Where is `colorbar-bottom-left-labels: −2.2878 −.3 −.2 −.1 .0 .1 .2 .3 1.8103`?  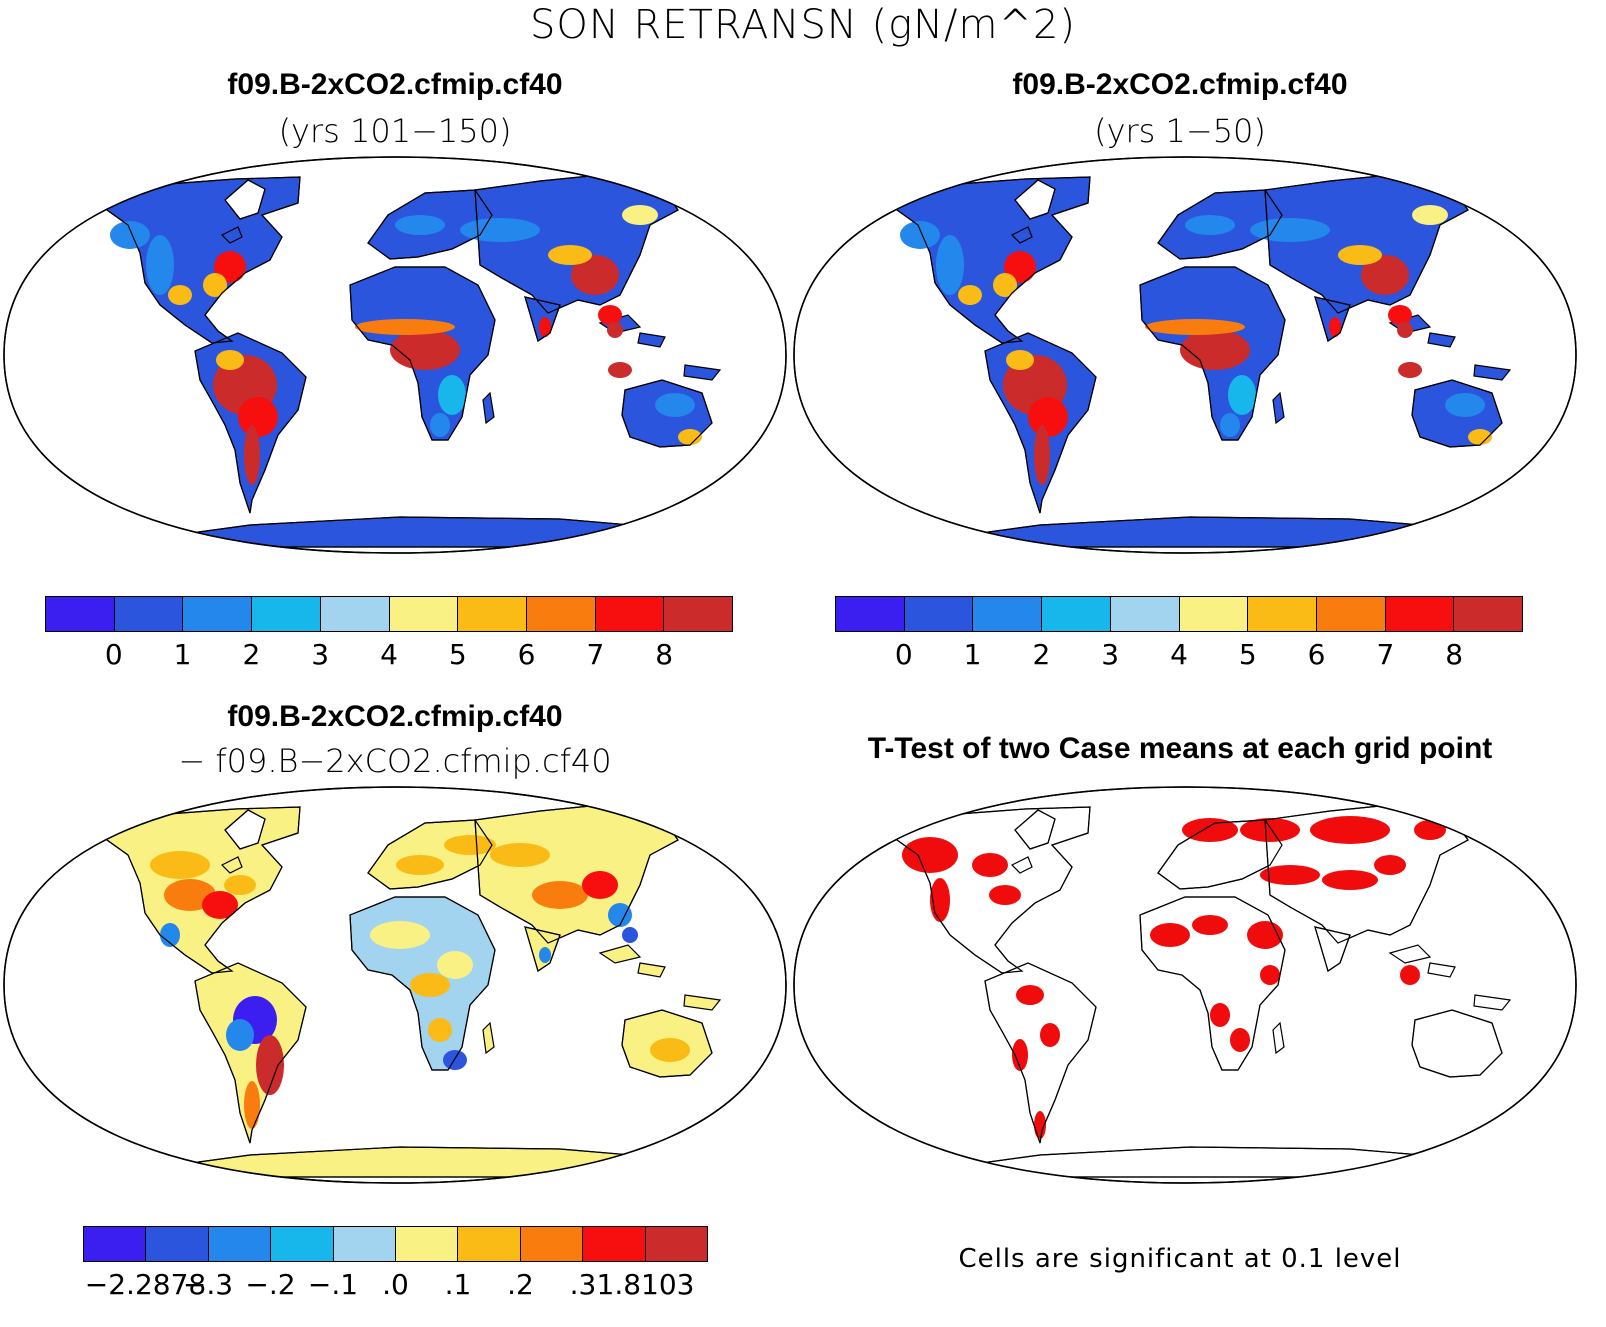
colorbar-bottom-left-labels: −2.2878 −.3 −.2 −.1 .0 .1 .2 .3 1.8103 is located at coordinates (395, 1285).